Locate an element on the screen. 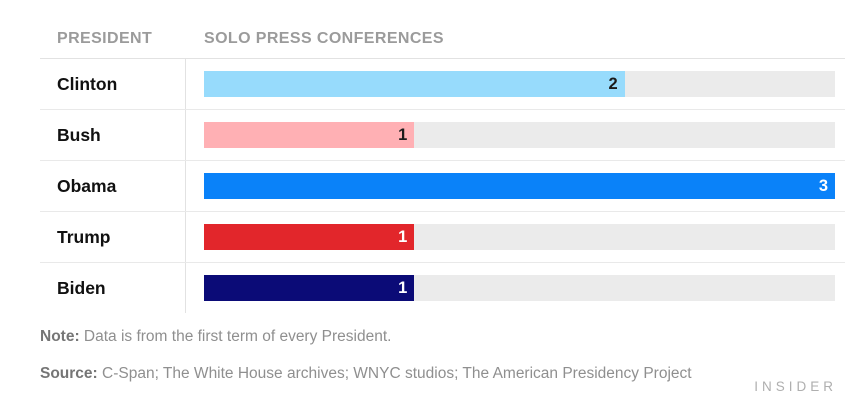 Image resolution: width=857 pixels, height=417 pixels. table-row: Clinton 2 is located at coordinates (442, 84).